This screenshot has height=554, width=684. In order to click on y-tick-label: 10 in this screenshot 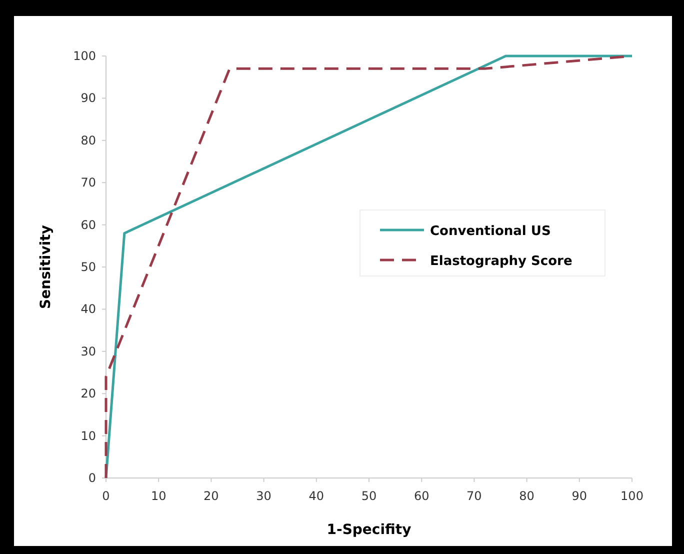, I will do `click(88, 435)`.